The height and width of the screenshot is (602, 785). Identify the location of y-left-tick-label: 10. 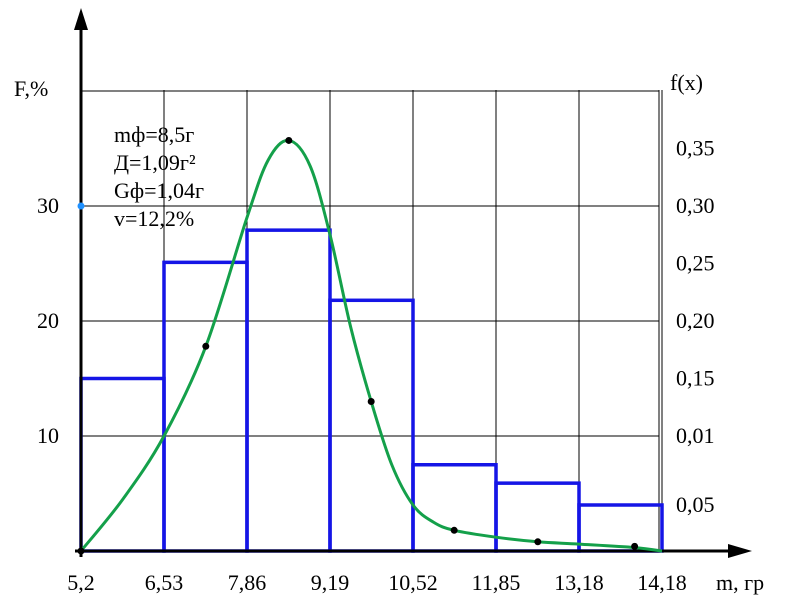
(48, 435).